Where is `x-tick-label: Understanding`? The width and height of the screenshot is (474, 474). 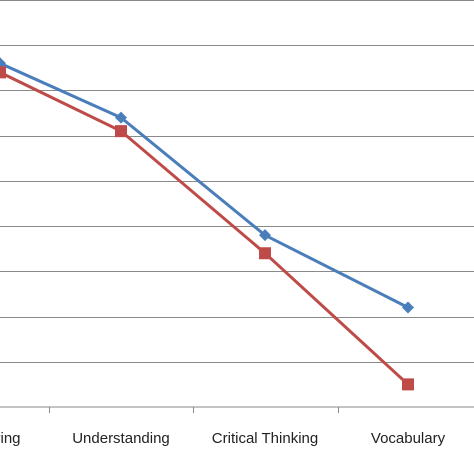 x-tick-label: Understanding is located at coordinates (121, 438).